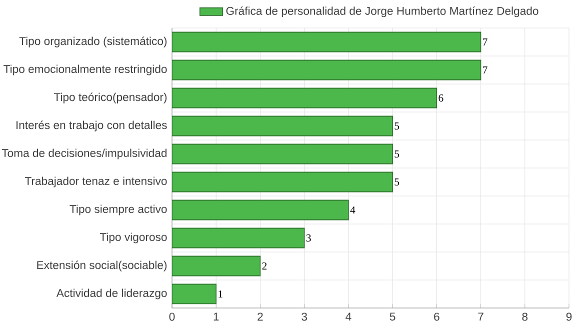 The width and height of the screenshot is (575, 334). I want to click on x-tick-label: 7, so click(481, 316).